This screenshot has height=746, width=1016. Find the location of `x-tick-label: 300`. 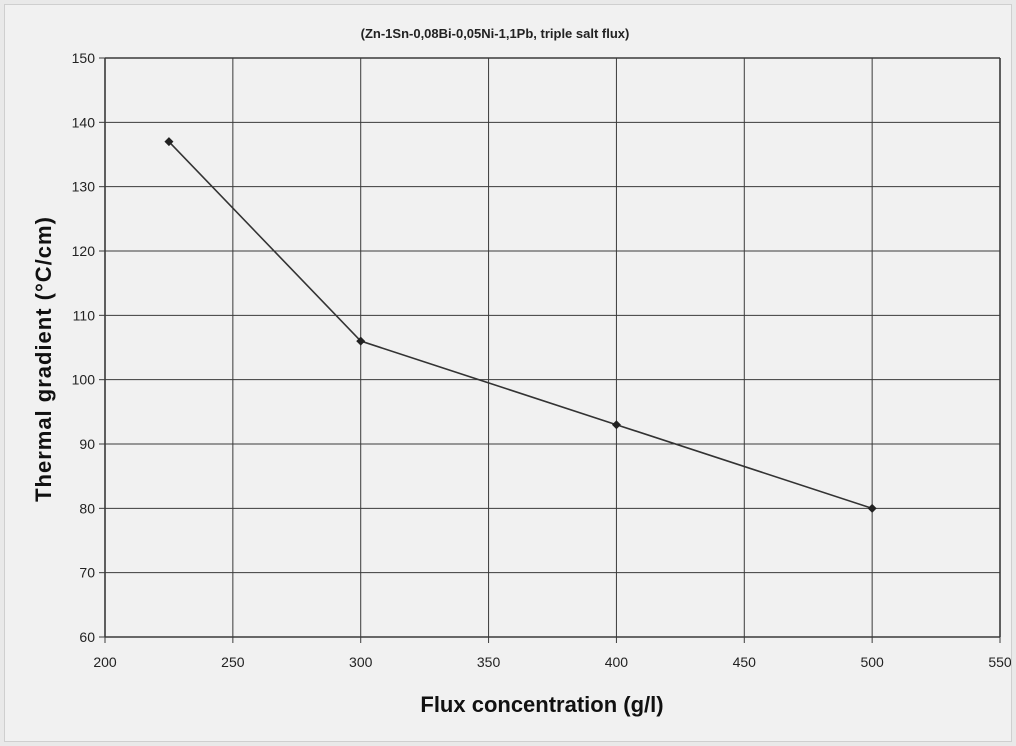

x-tick-label: 300 is located at coordinates (361, 662).